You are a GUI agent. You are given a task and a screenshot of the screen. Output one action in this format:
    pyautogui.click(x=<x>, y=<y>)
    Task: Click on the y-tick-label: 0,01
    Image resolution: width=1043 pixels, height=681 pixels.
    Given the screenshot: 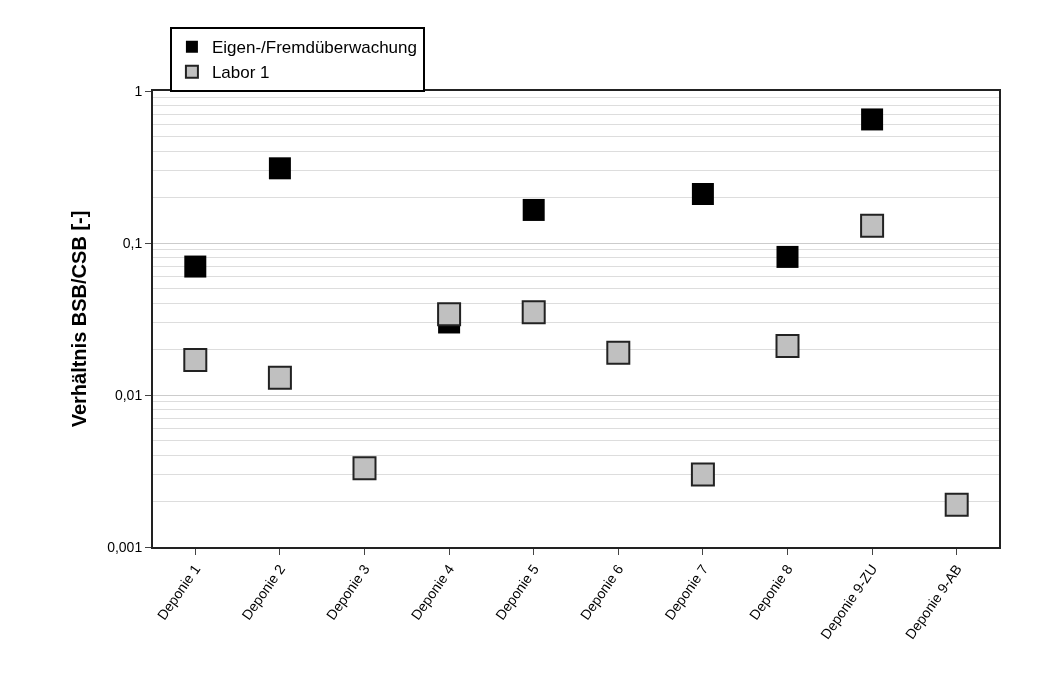 What is the action you would take?
    pyautogui.click(x=128, y=394)
    